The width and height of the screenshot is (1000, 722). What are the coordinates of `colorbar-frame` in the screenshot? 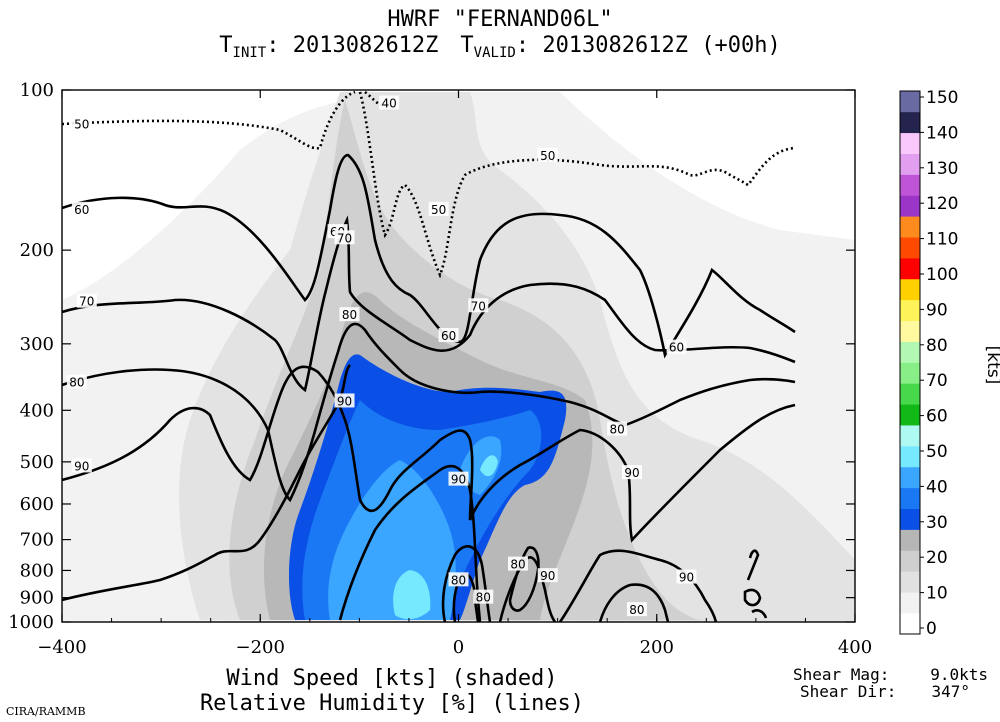 It's located at (910, 362).